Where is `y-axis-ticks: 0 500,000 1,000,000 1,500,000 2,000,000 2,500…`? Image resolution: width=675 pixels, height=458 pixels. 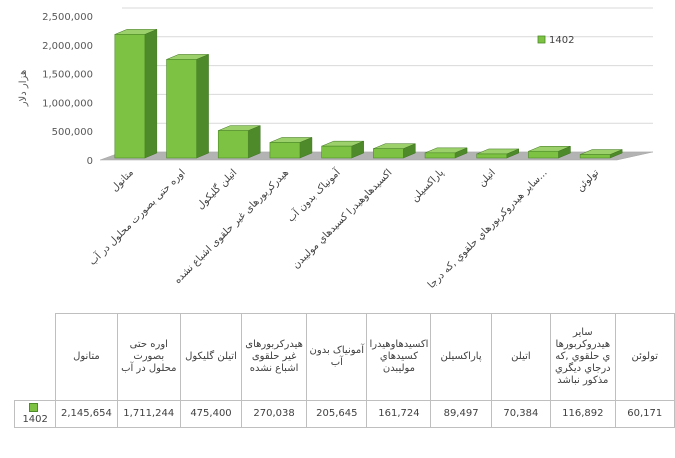 y-axis-ticks: 0 500,000 1,000,000 1,500,000 2,000,000 2,500… is located at coordinates (67, 89).